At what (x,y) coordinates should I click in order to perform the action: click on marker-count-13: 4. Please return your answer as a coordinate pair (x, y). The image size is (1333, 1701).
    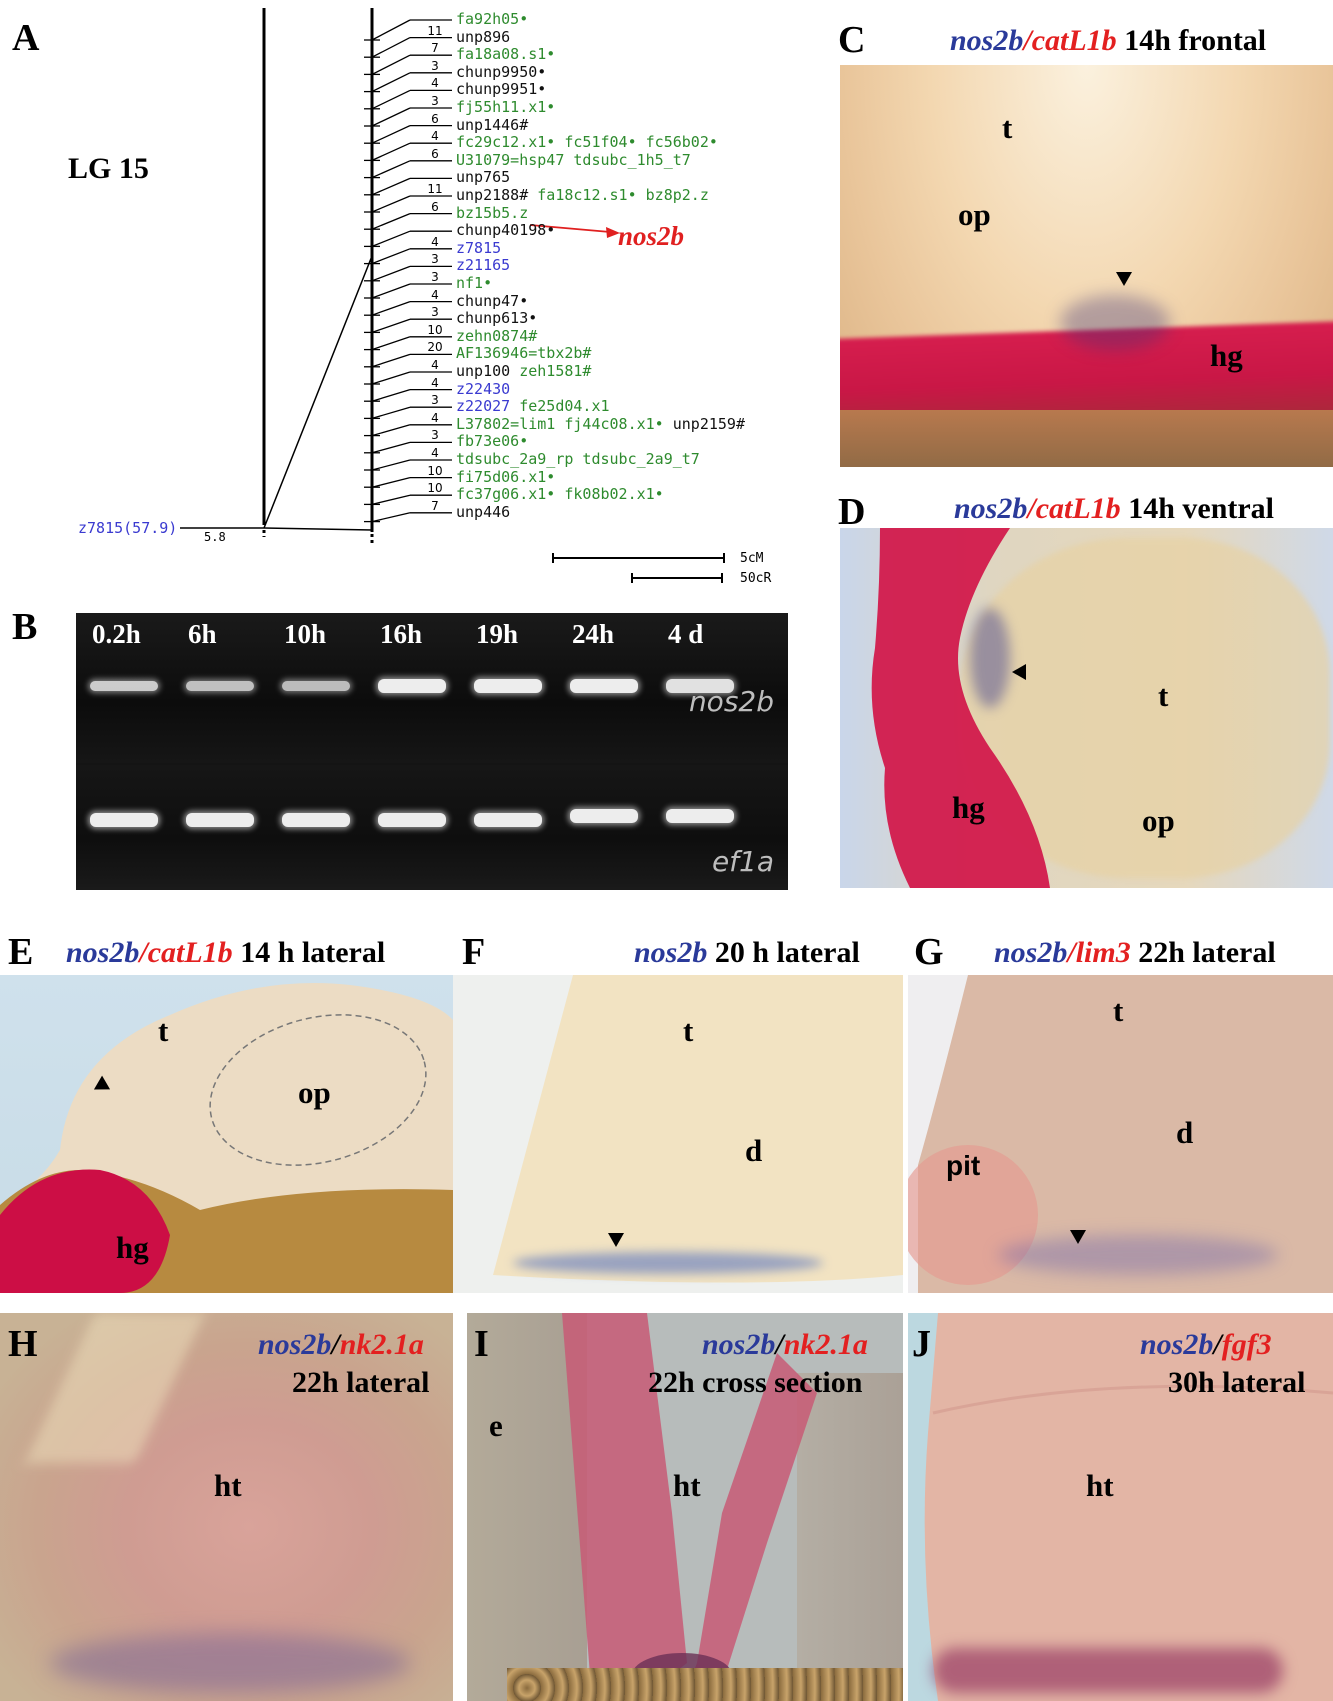
    Looking at the image, I should click on (435, 241).